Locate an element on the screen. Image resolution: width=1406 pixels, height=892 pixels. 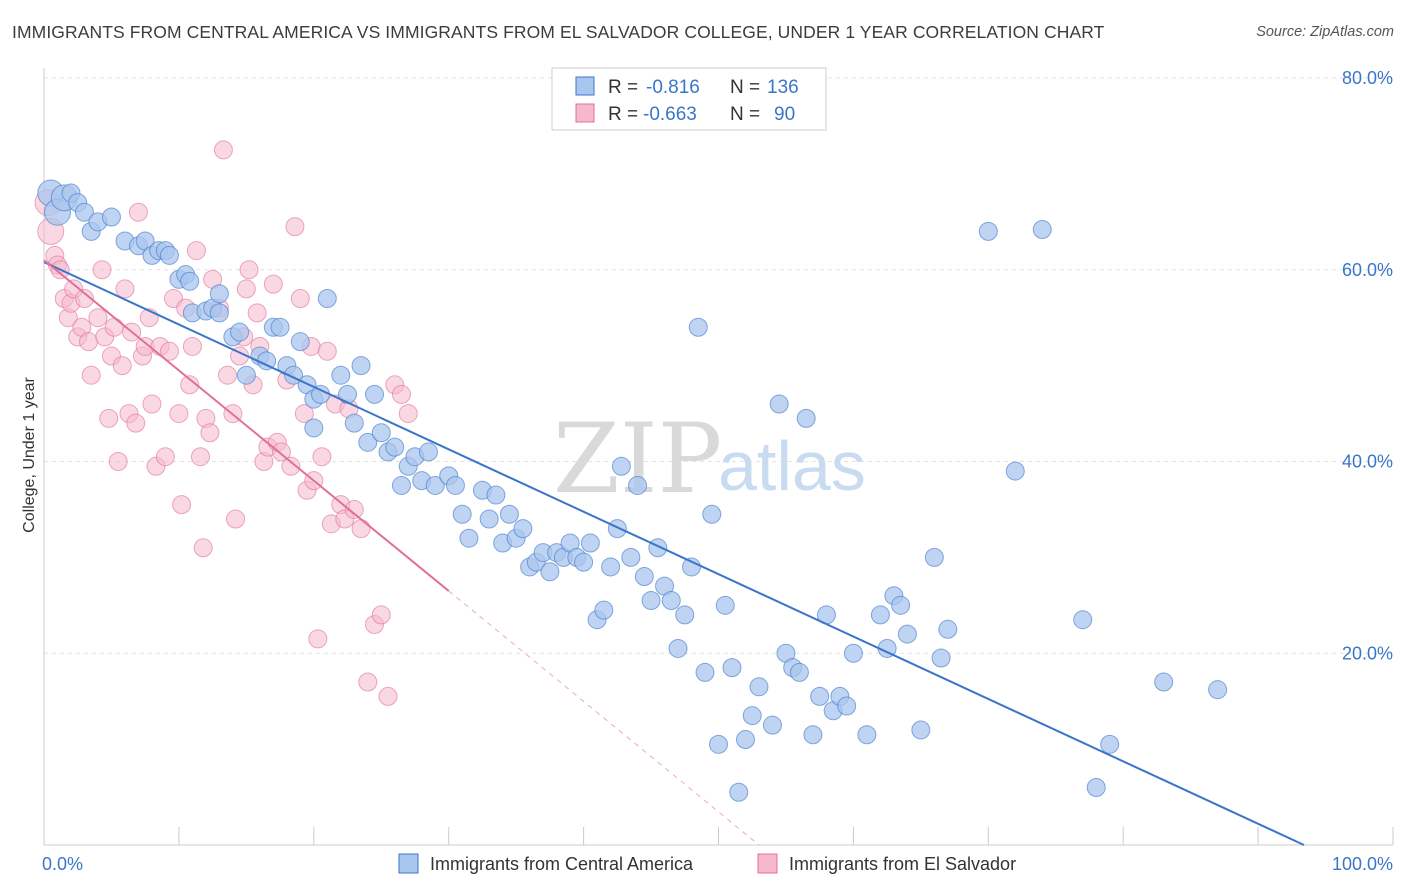
trend-line-el-salvador is located at coordinates (246, 425).